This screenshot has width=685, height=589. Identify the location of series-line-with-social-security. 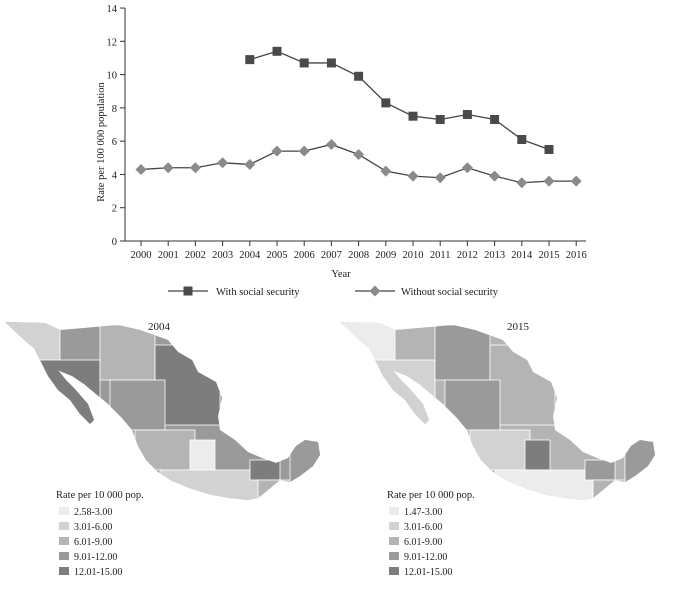
(399, 100).